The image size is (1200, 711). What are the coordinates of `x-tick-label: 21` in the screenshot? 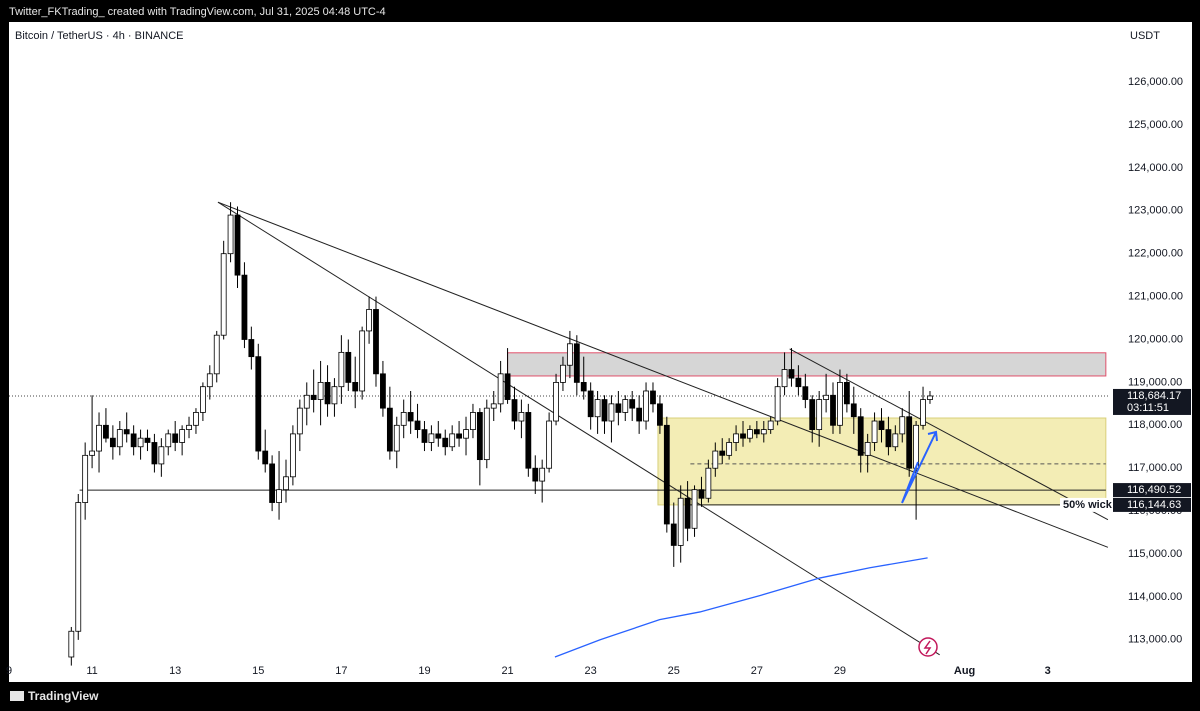 It's located at (507, 671).